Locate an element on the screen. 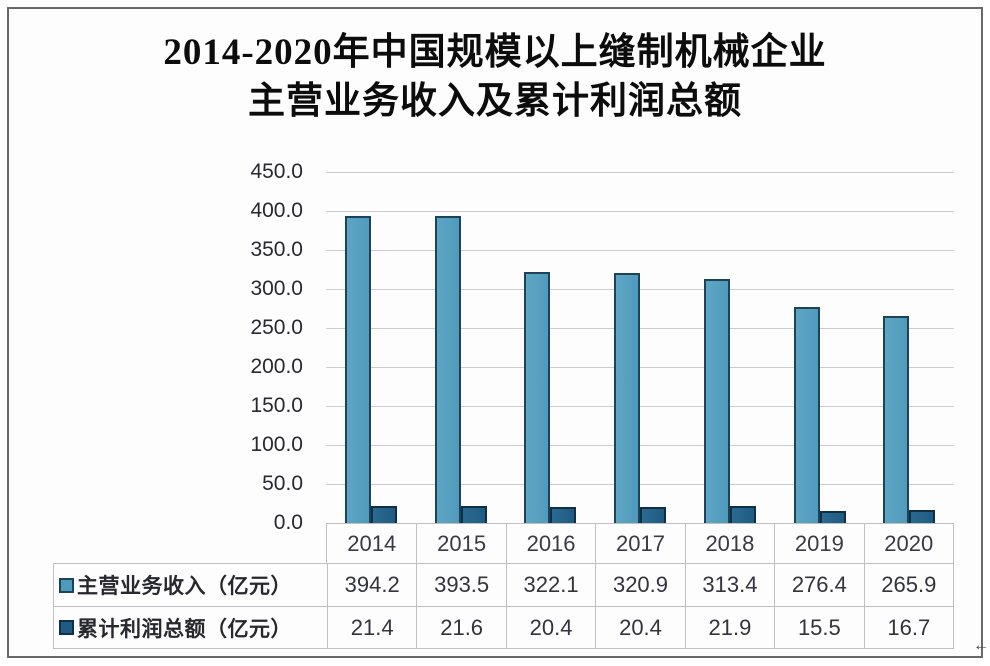 Image resolution: width=990 pixels, height=666 pixels. x-axis-year-row: 2014 2015 2016 2017 2018 2019 2020 is located at coordinates (640, 543).